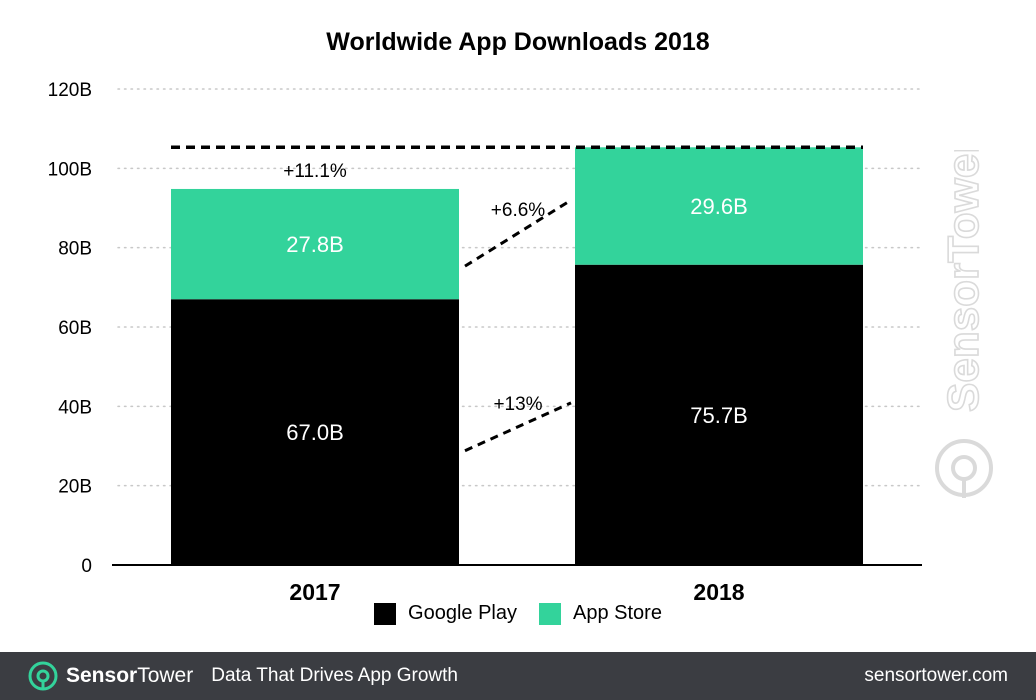  I want to click on watermark-logo-icon, so click(964, 468).